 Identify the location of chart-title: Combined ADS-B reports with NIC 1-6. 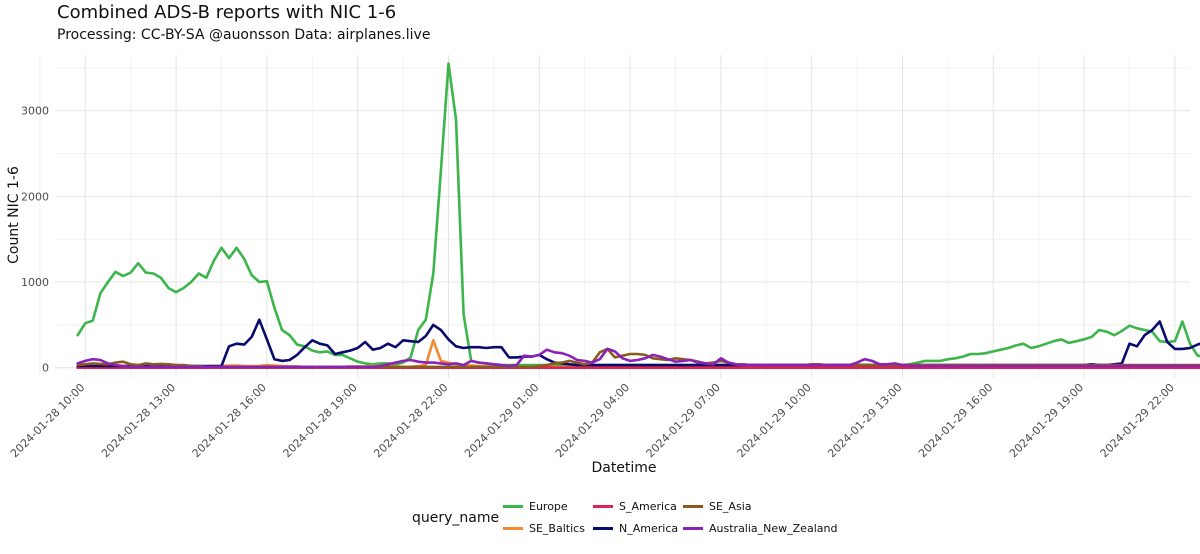
(227, 12).